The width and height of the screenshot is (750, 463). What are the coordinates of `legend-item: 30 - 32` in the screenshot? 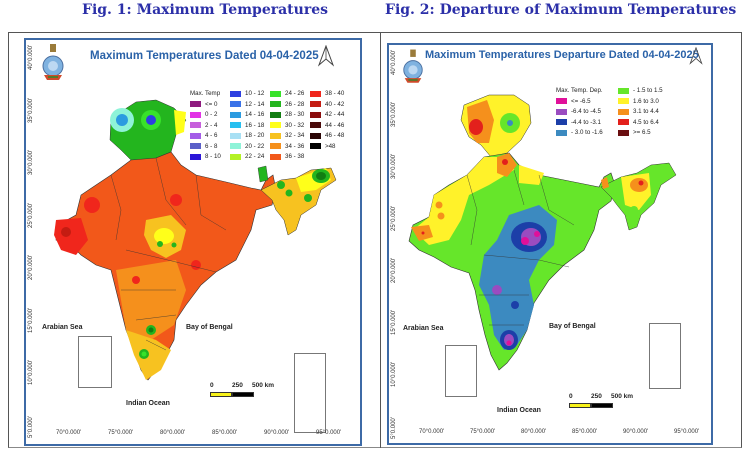 It's located at (287, 125).